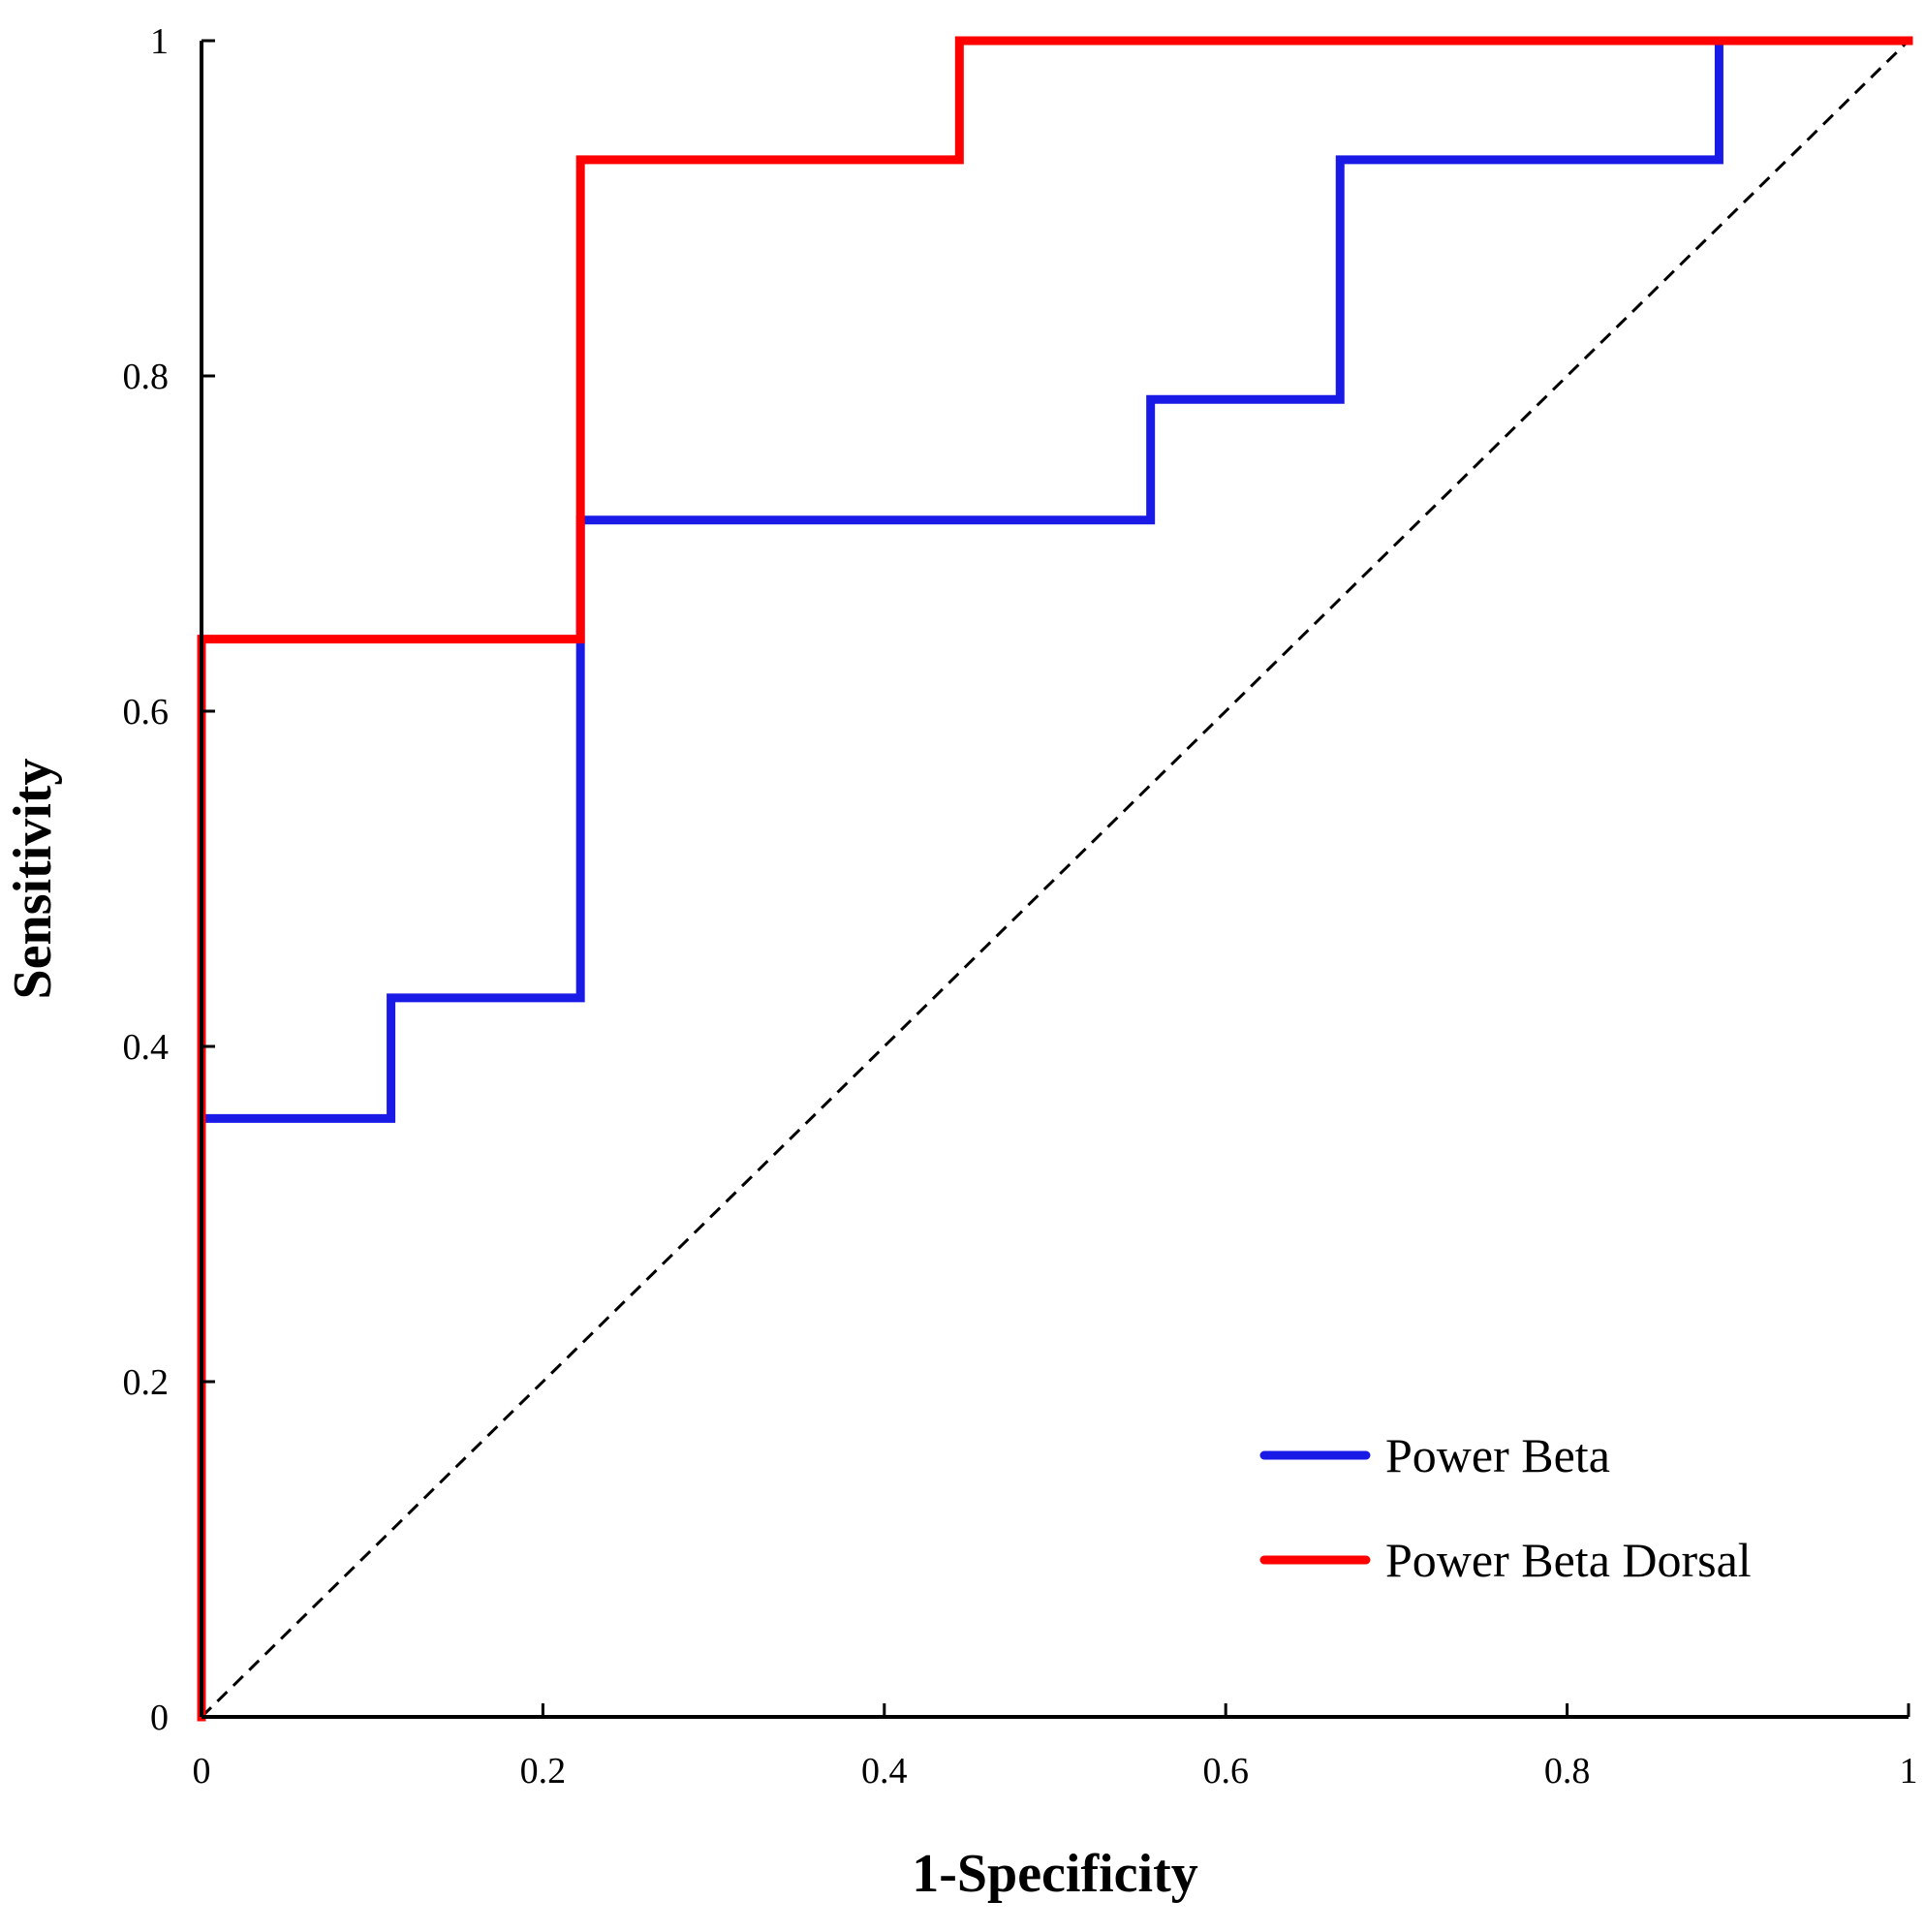 The width and height of the screenshot is (1925, 1932). Describe the element at coordinates (1497, 1455) in the screenshot. I see `legend-label-power-beta: Power Beta` at that location.